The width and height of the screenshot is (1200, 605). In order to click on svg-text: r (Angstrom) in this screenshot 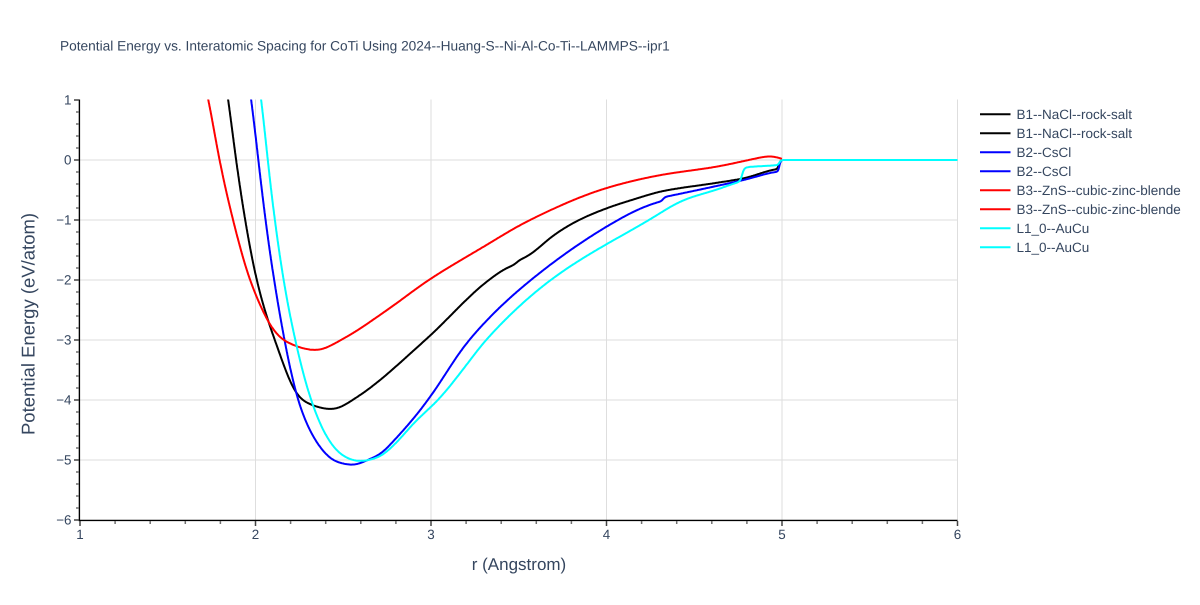, I will do `click(519, 564)`.